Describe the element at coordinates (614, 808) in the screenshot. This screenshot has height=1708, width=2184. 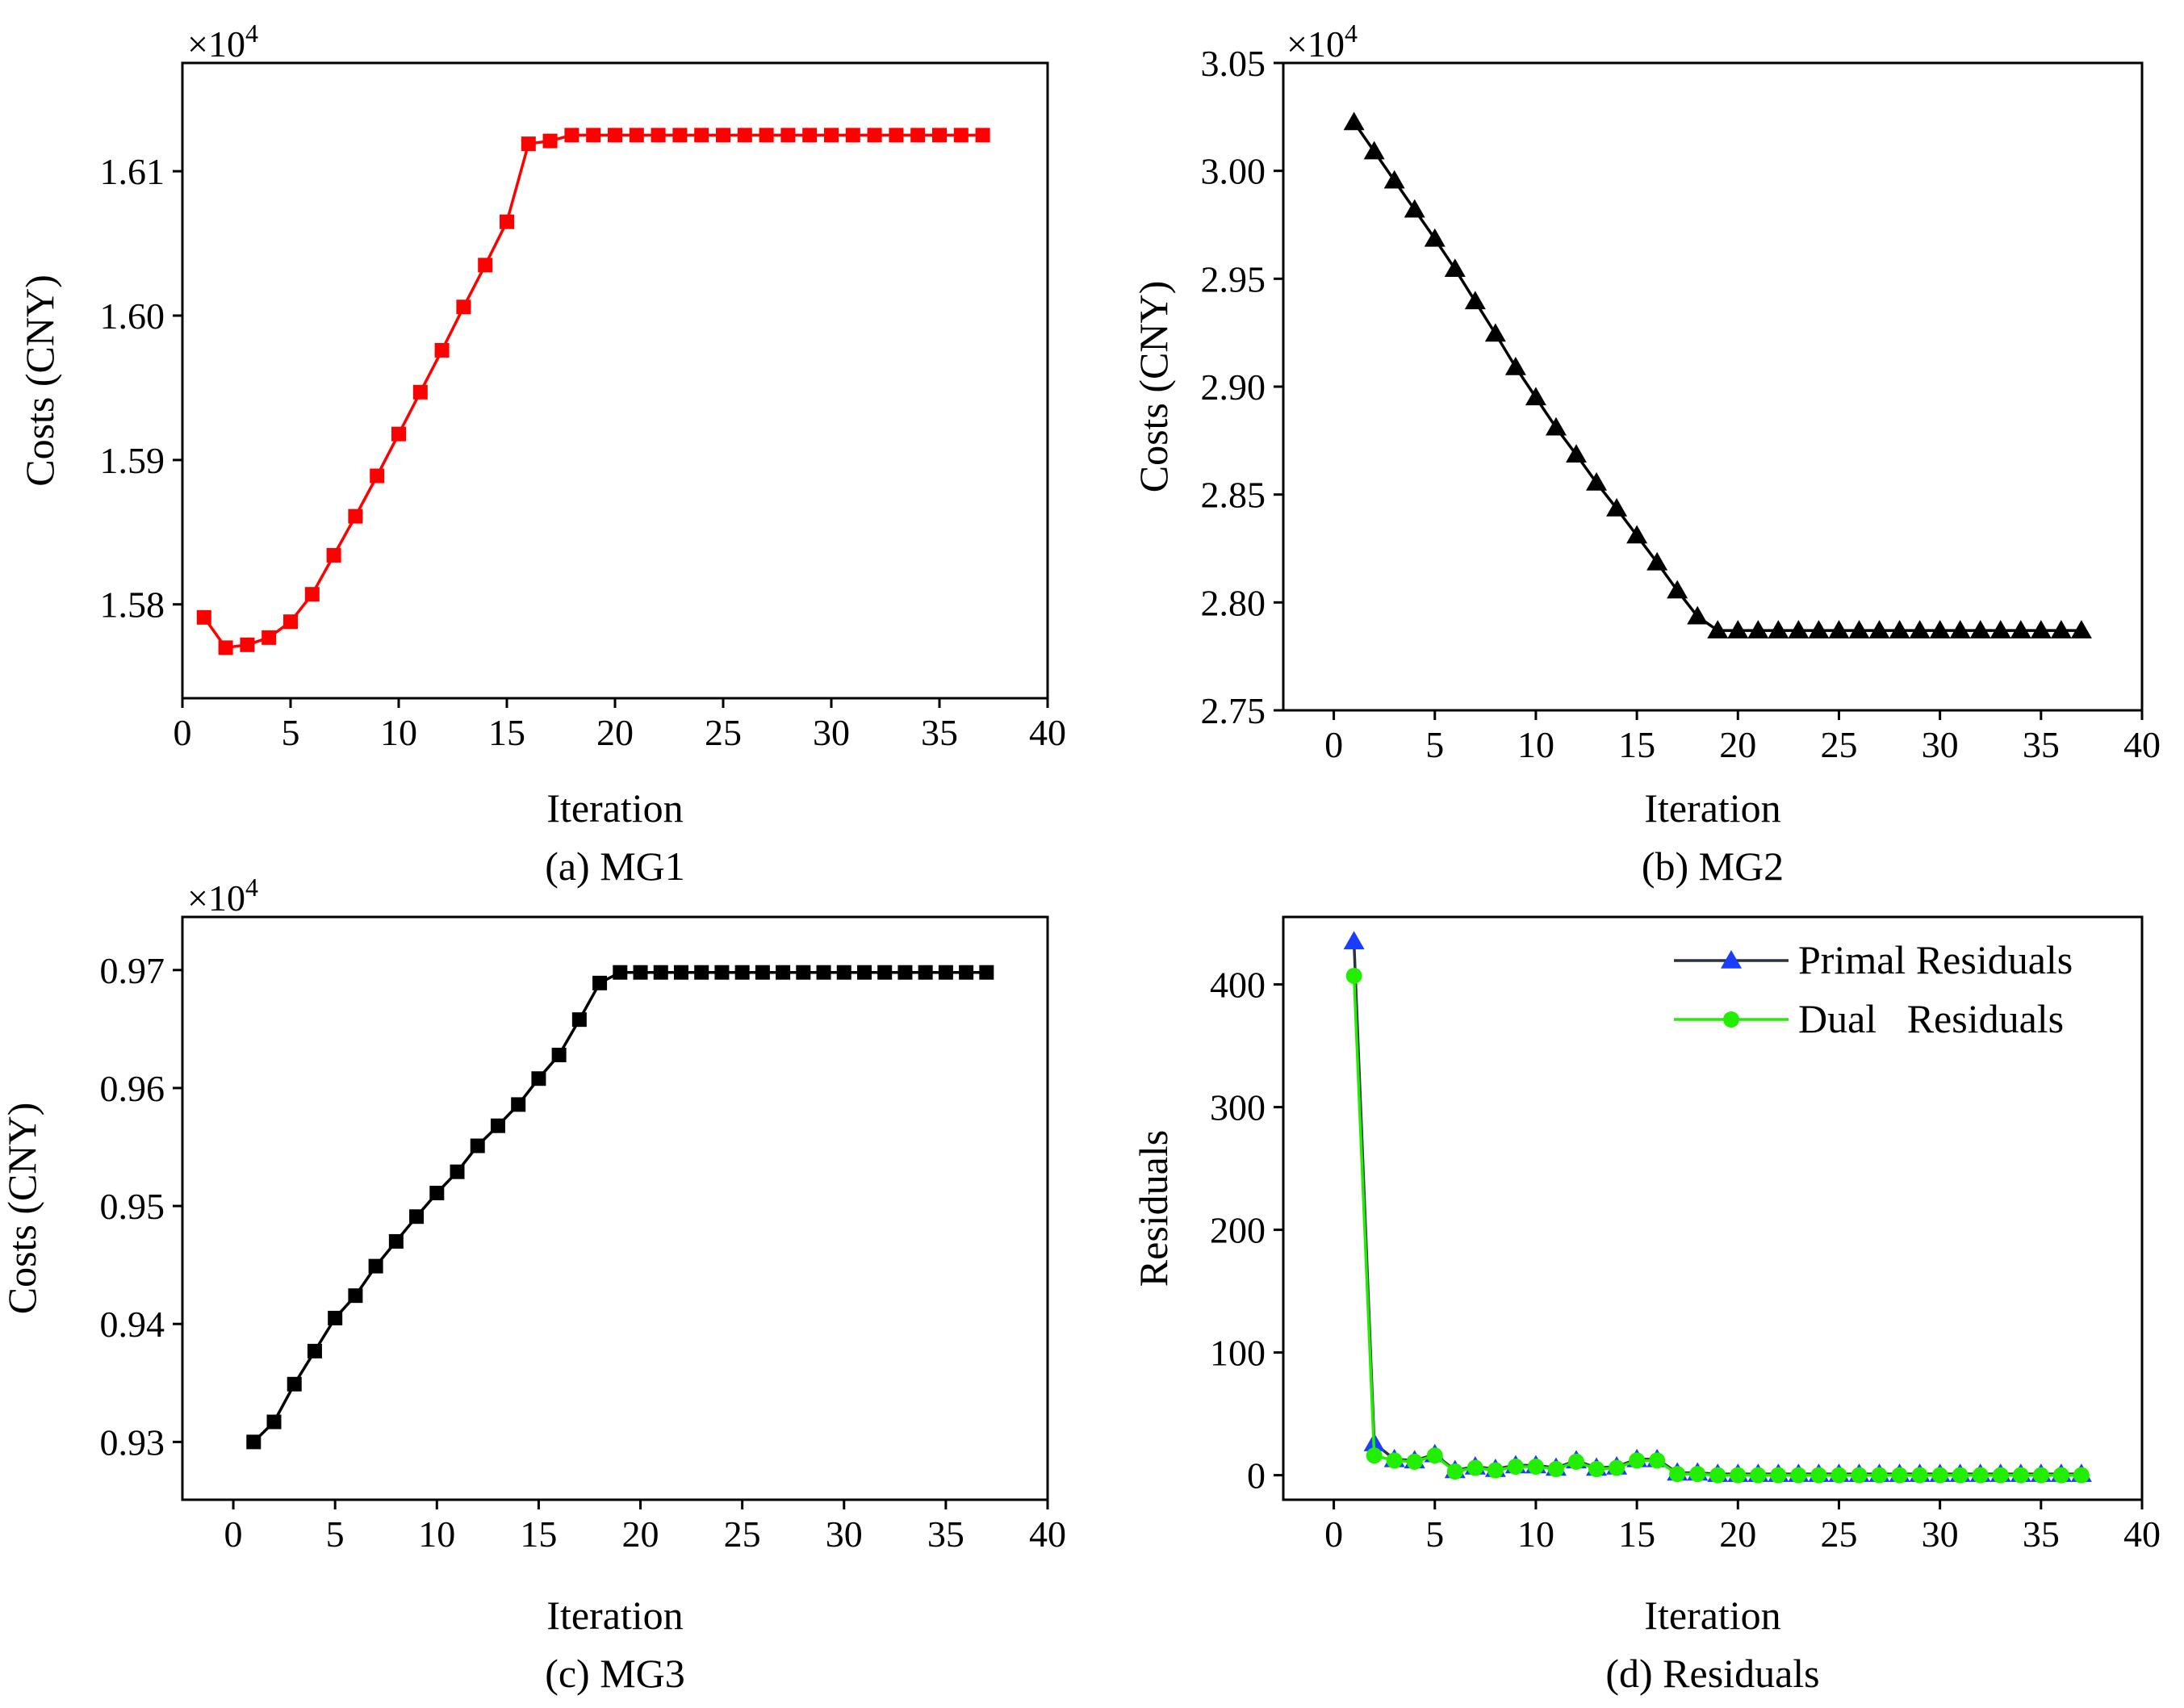
I see `x-axis-label: Iteration` at that location.